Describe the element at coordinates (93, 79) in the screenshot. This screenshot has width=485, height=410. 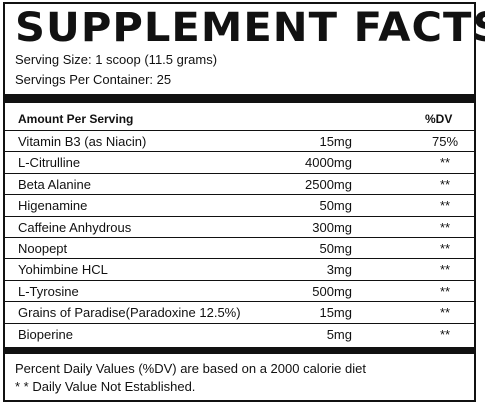
I see `servings-per-container: Servings Per Container: 25` at that location.